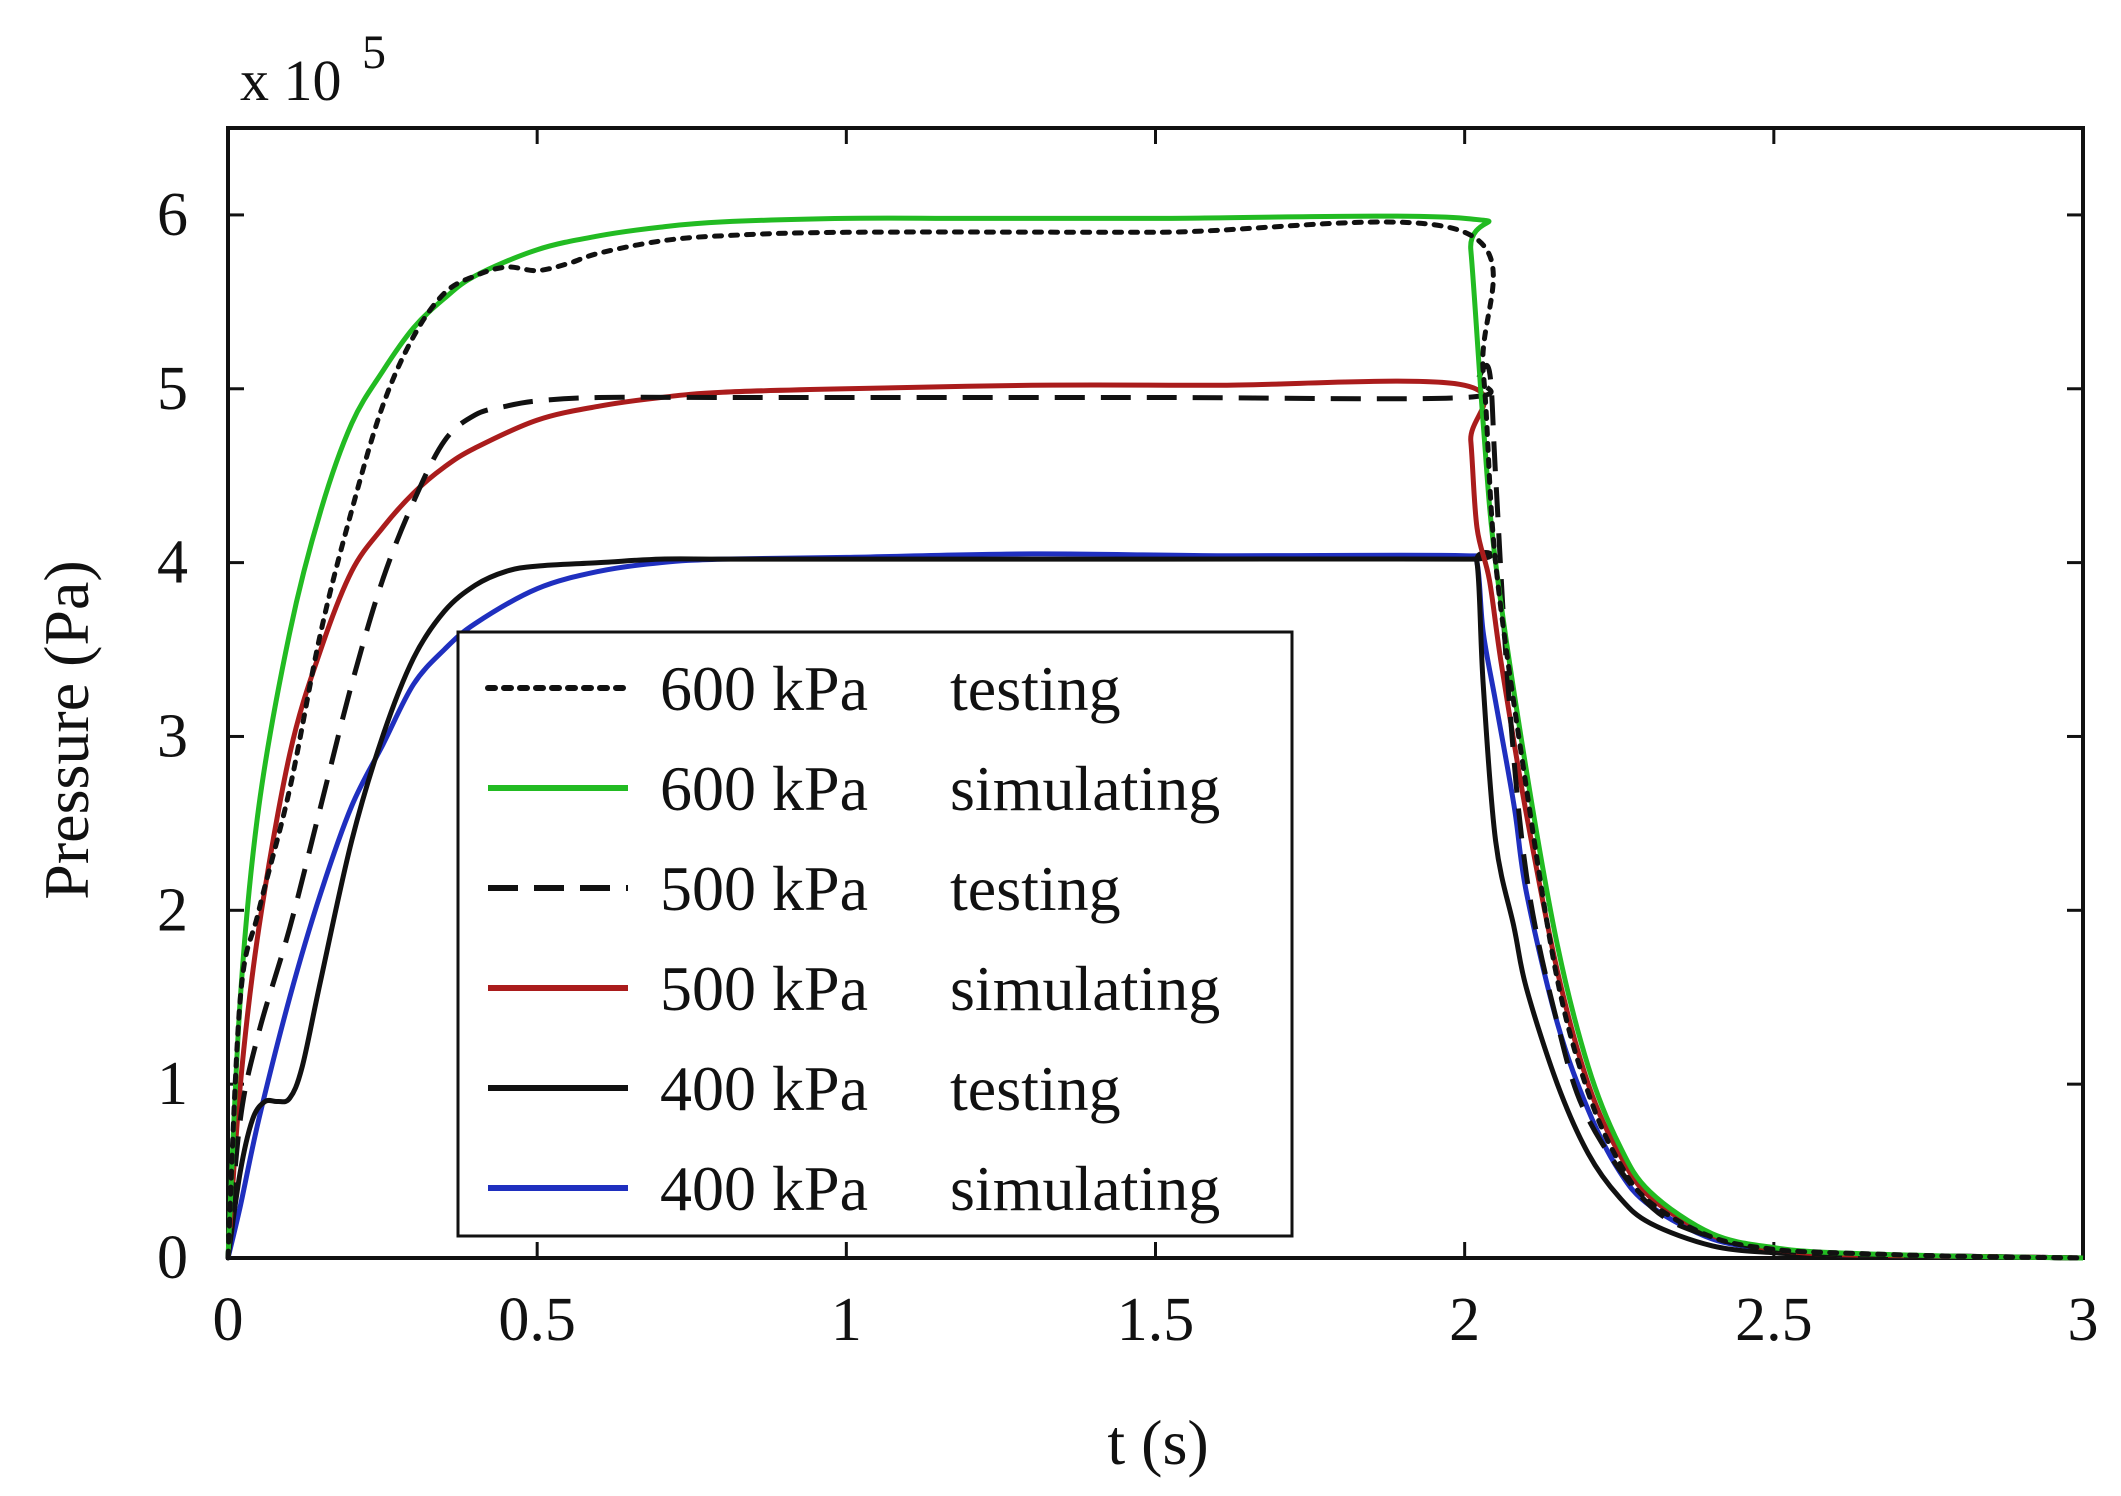 The image size is (2121, 1496). Describe the element at coordinates (172, 215) in the screenshot. I see `y-tick-label: 6` at that location.